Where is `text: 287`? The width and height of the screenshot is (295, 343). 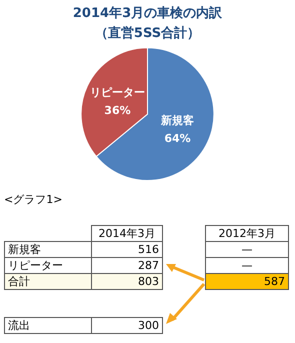 text: 287 is located at coordinates (127, 265).